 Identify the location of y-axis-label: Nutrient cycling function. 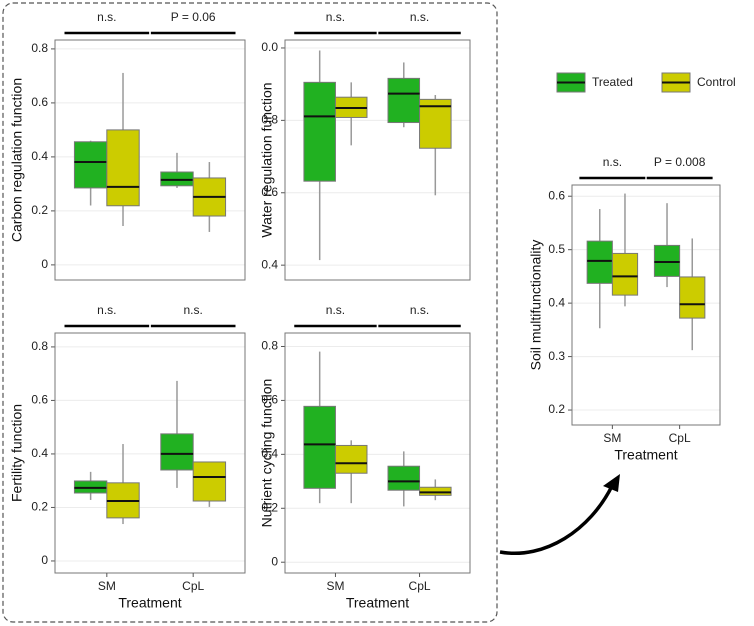
(267, 453).